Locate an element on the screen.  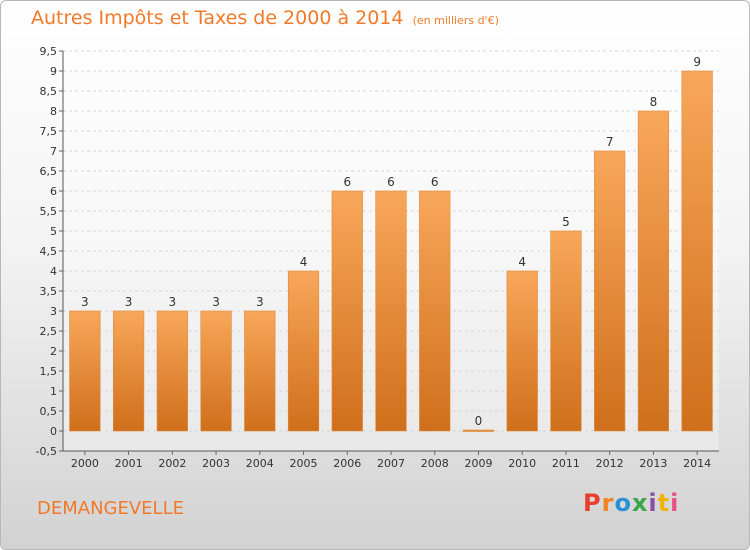
bar-2007 is located at coordinates (391, 311).